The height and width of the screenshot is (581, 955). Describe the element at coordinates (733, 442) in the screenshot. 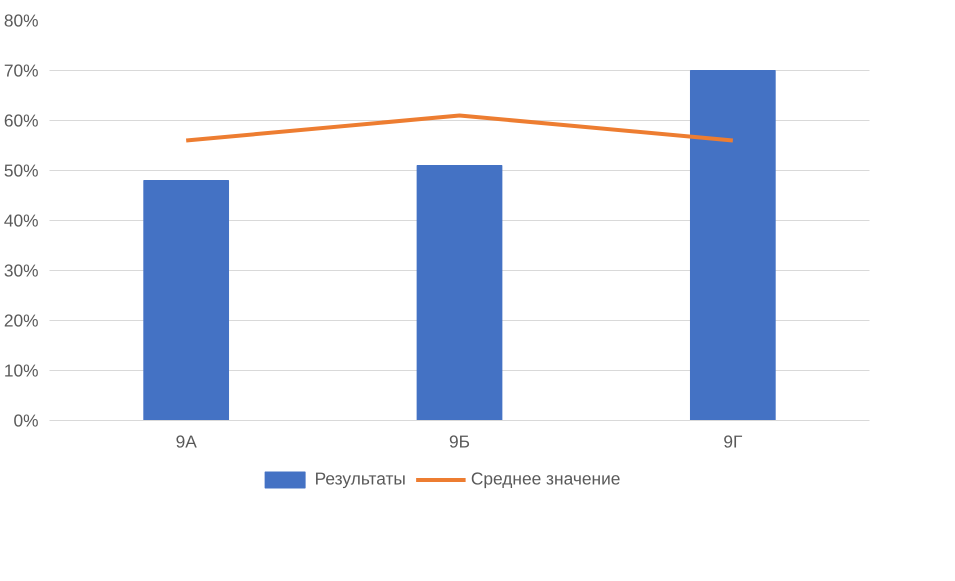

I see `x-tick-label: 9Г` at that location.